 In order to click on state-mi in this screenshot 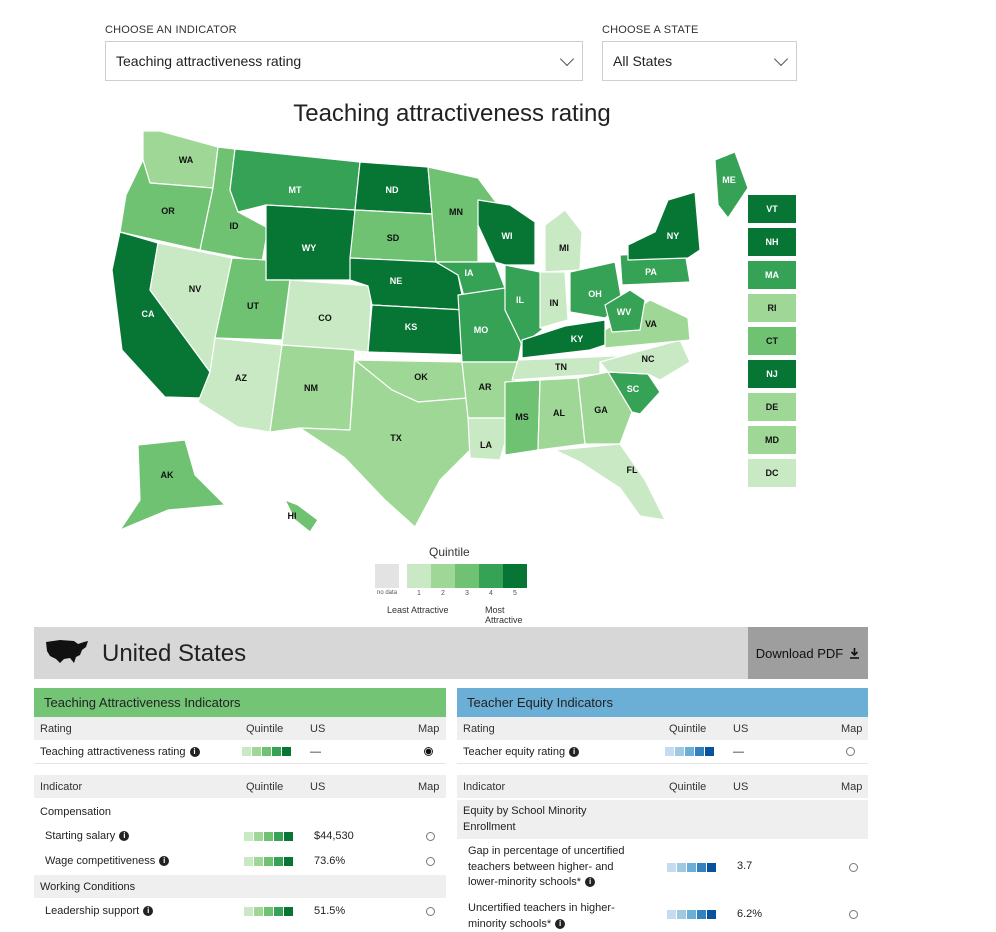, I will do `click(563, 241)`.